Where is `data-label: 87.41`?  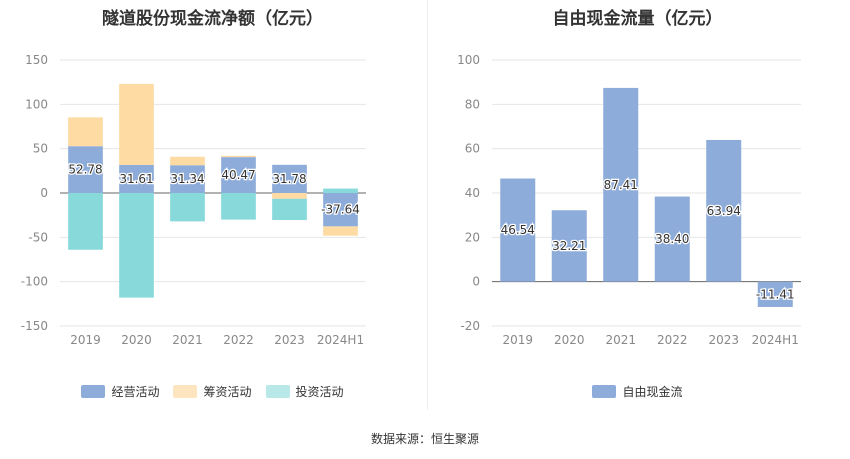
data-label: 87.41 is located at coordinates (621, 185).